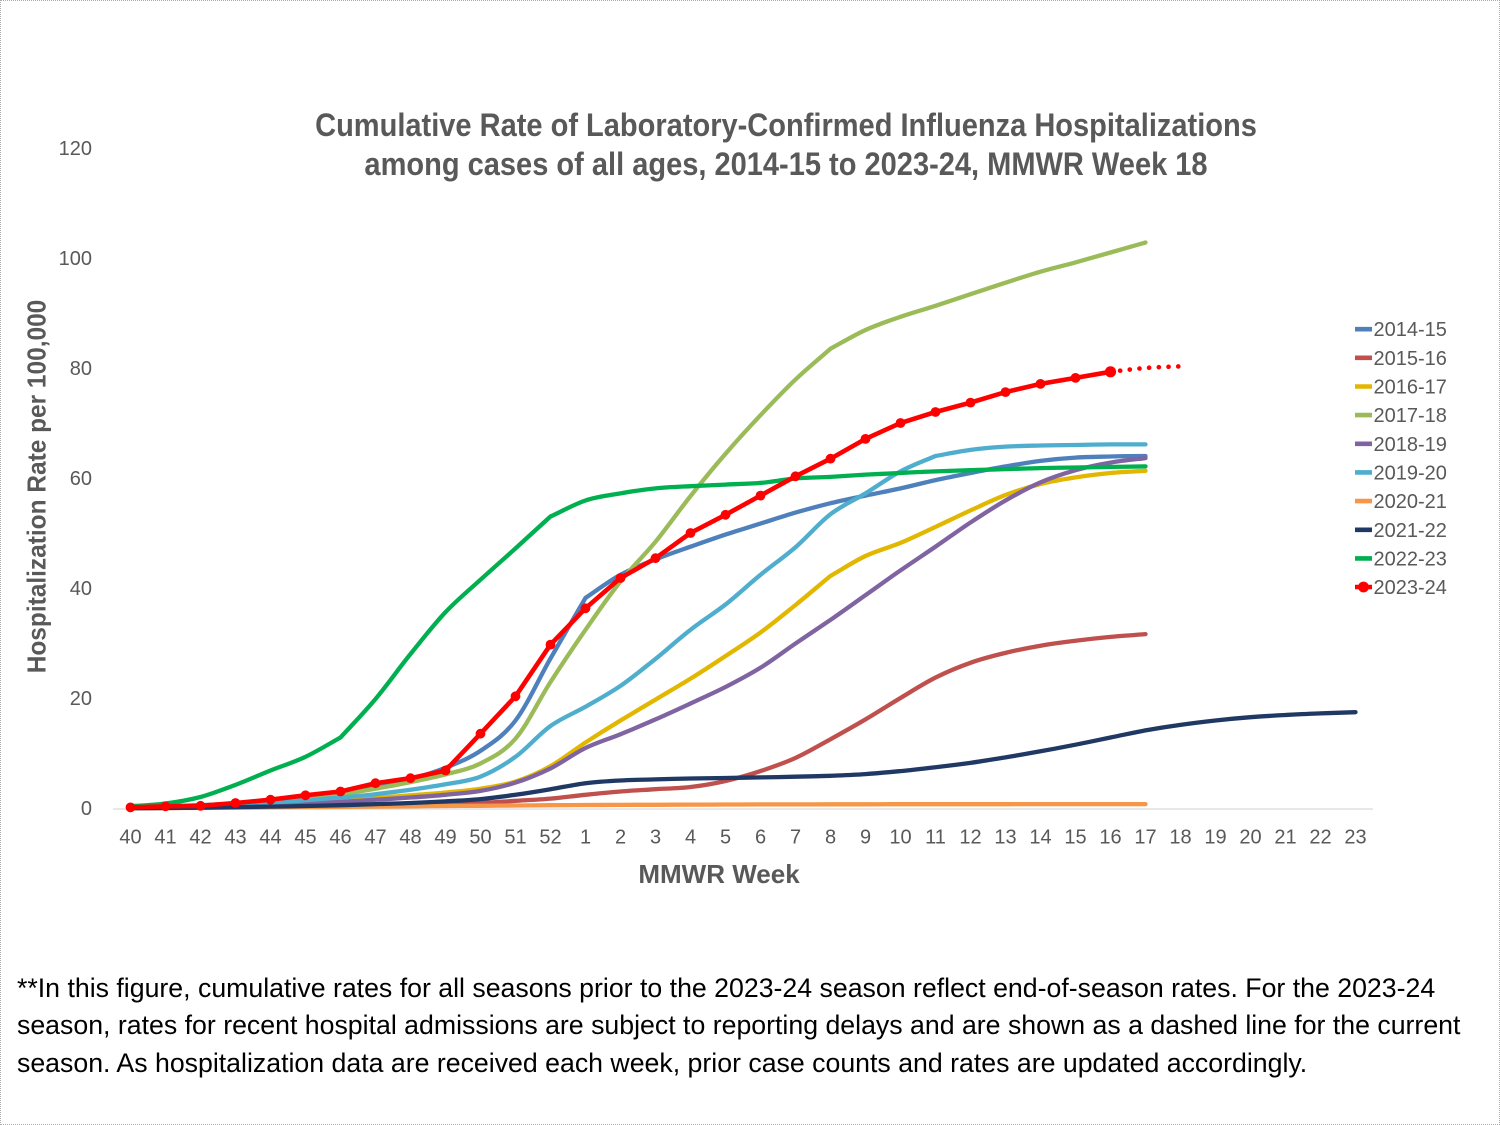 Image resolution: width=1500 pixels, height=1125 pixels. Describe the element at coordinates (305, 838) in the screenshot. I see `svg-text: 45` at that location.